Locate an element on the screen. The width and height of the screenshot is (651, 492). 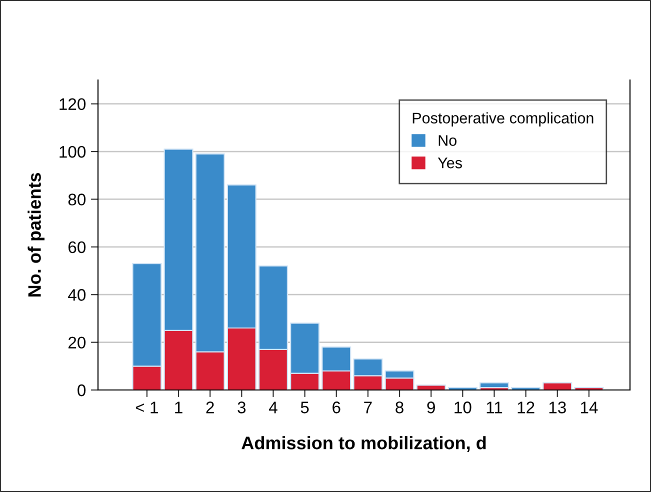
x-axis-title: Admission to mobilization, d is located at coordinates (364, 444).